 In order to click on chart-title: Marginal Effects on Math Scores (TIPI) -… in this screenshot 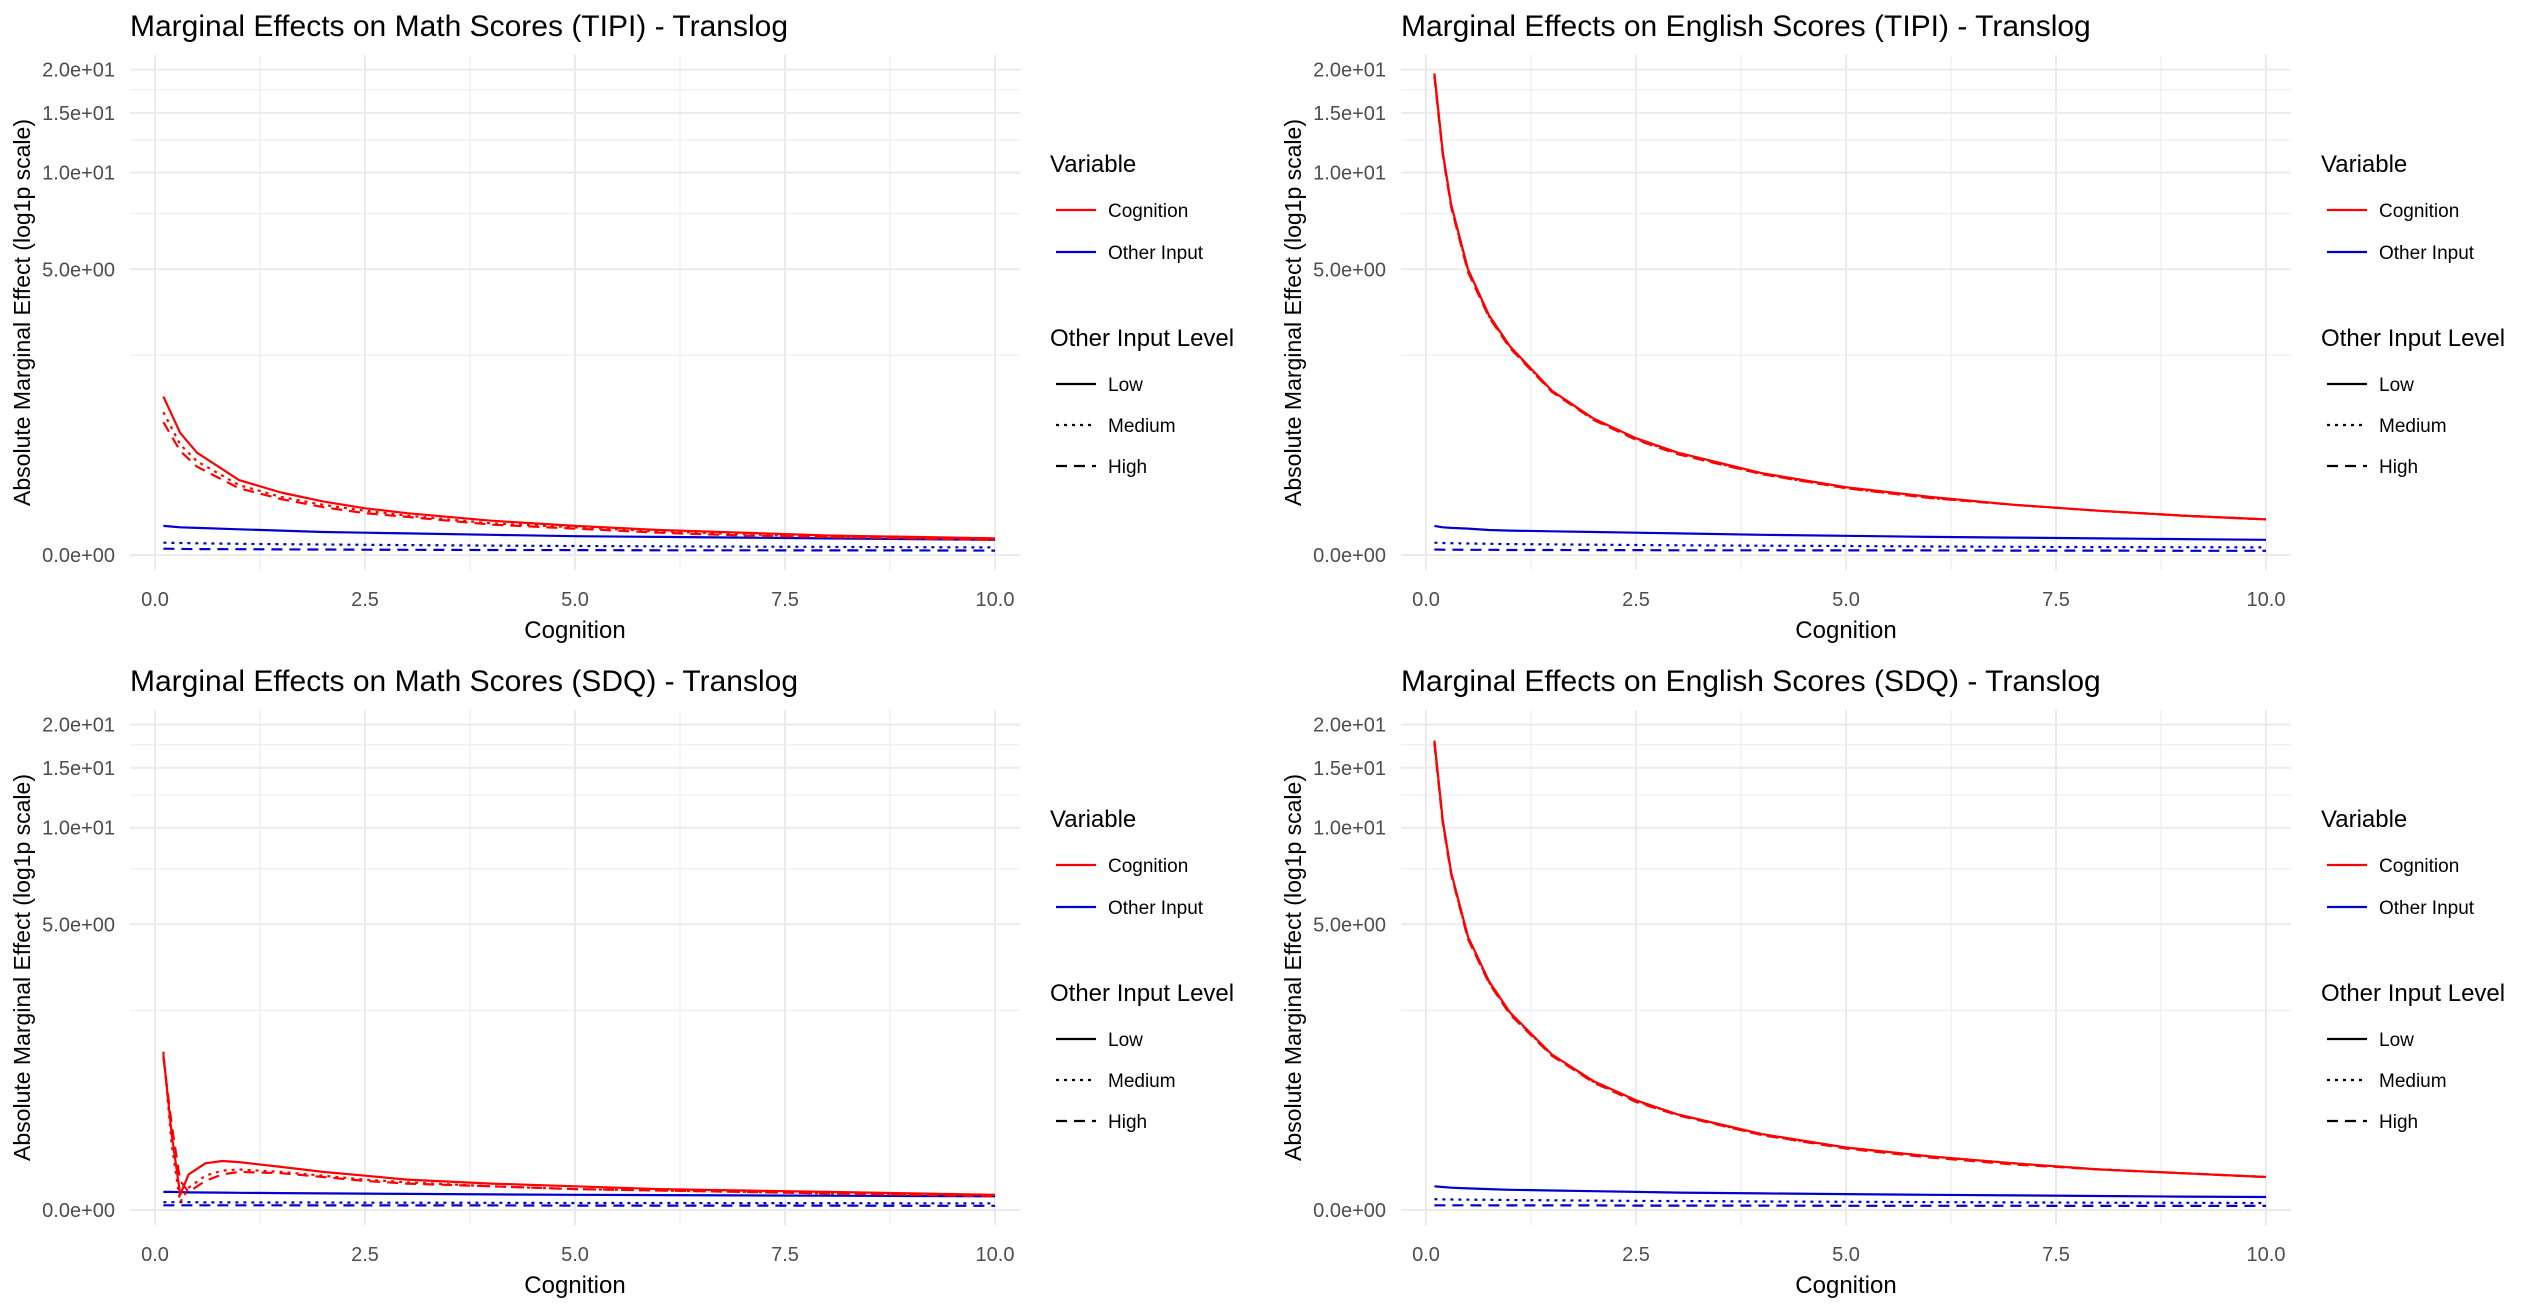, I will do `click(459, 26)`.